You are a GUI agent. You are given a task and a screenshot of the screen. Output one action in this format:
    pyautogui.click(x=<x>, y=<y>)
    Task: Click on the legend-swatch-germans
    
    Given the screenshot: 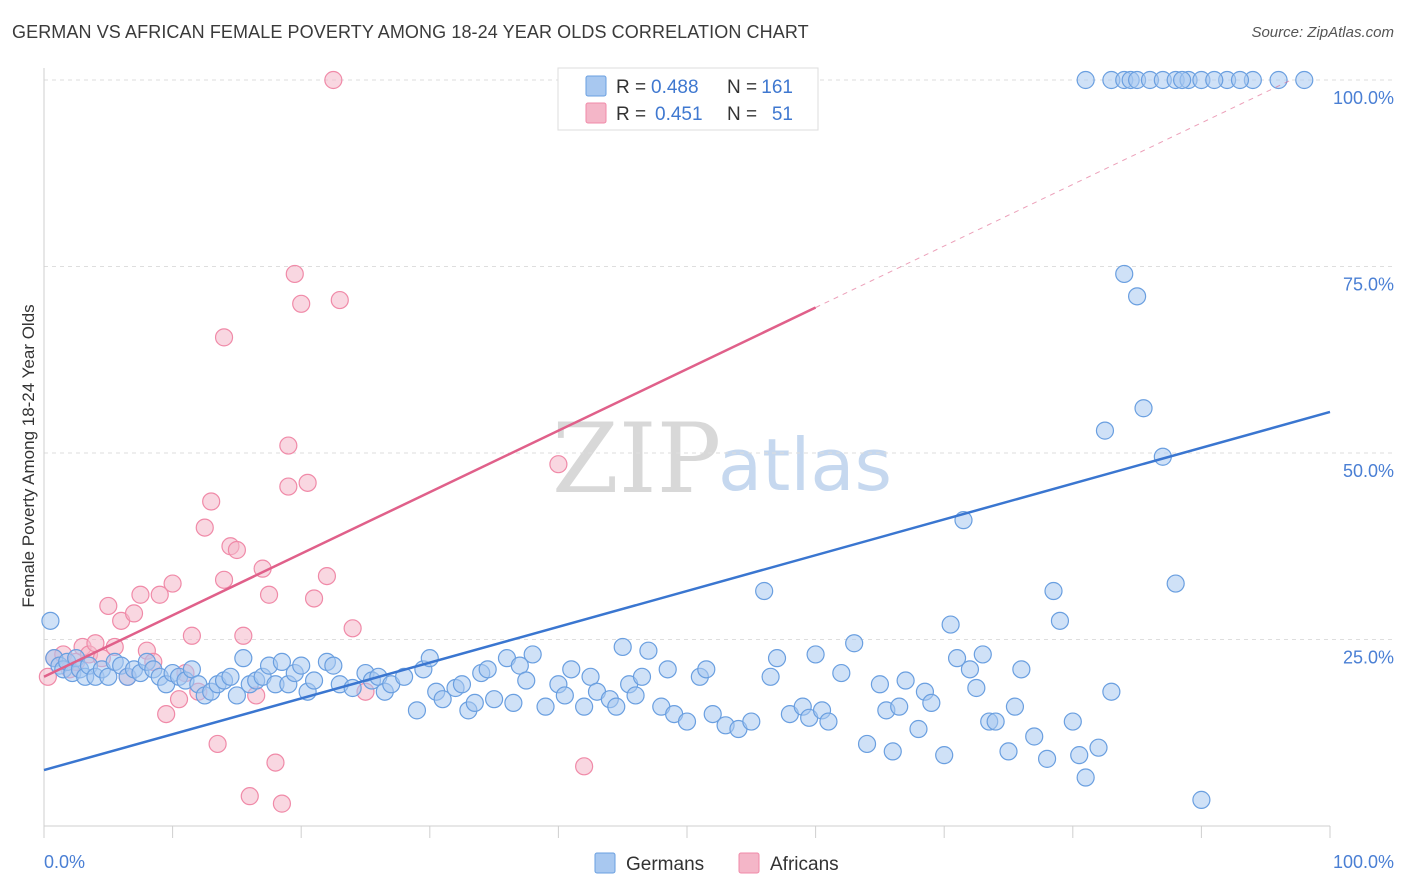 What is the action you would take?
    pyautogui.click(x=596, y=86)
    